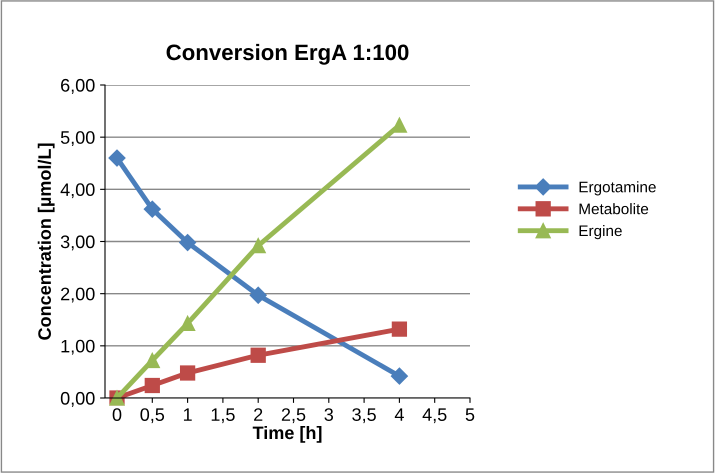 This screenshot has height=473, width=715. I want to click on legend-label: Ergotamine, so click(618, 188).